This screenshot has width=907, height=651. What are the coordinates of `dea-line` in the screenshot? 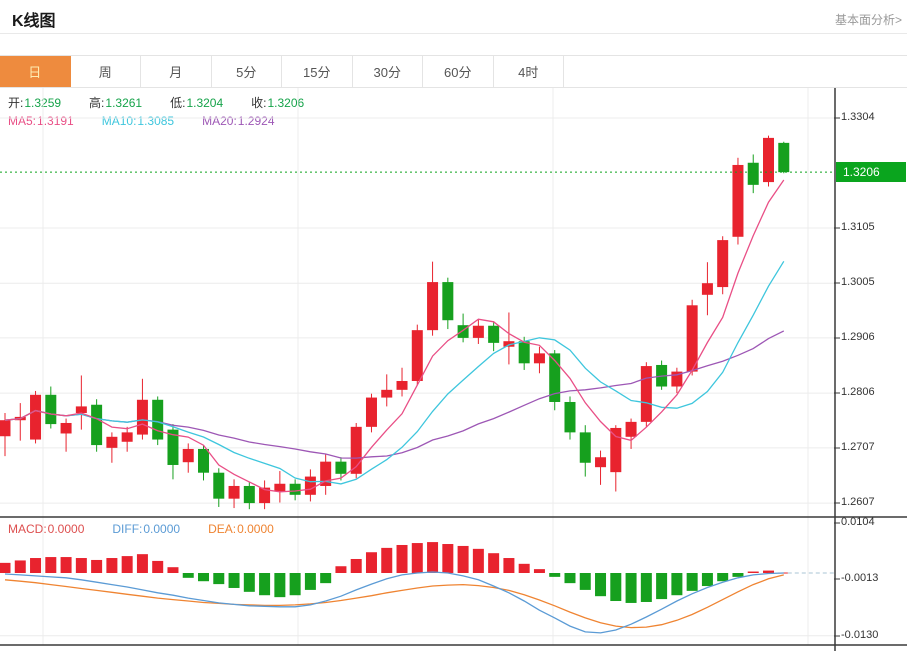 It's located at (394, 601).